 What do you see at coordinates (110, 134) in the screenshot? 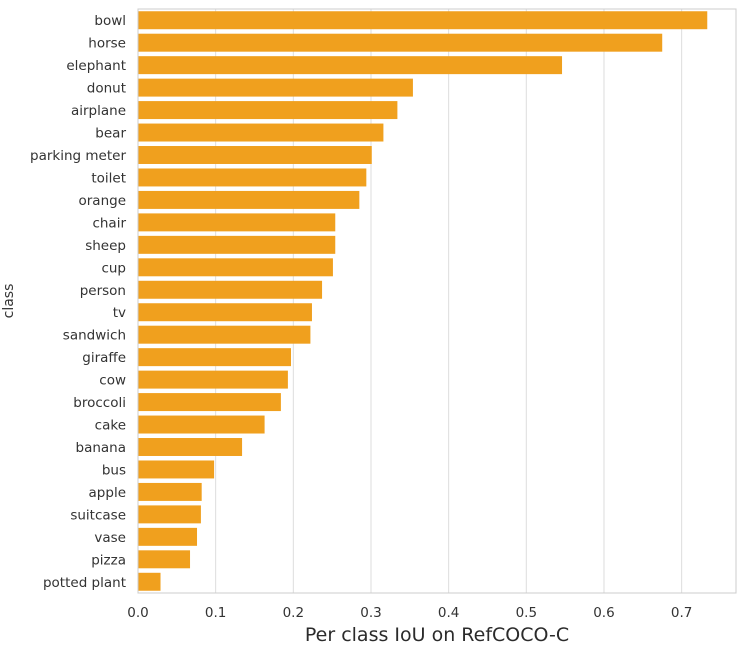
I see `y-tick-label: bear` at bounding box center [110, 134].